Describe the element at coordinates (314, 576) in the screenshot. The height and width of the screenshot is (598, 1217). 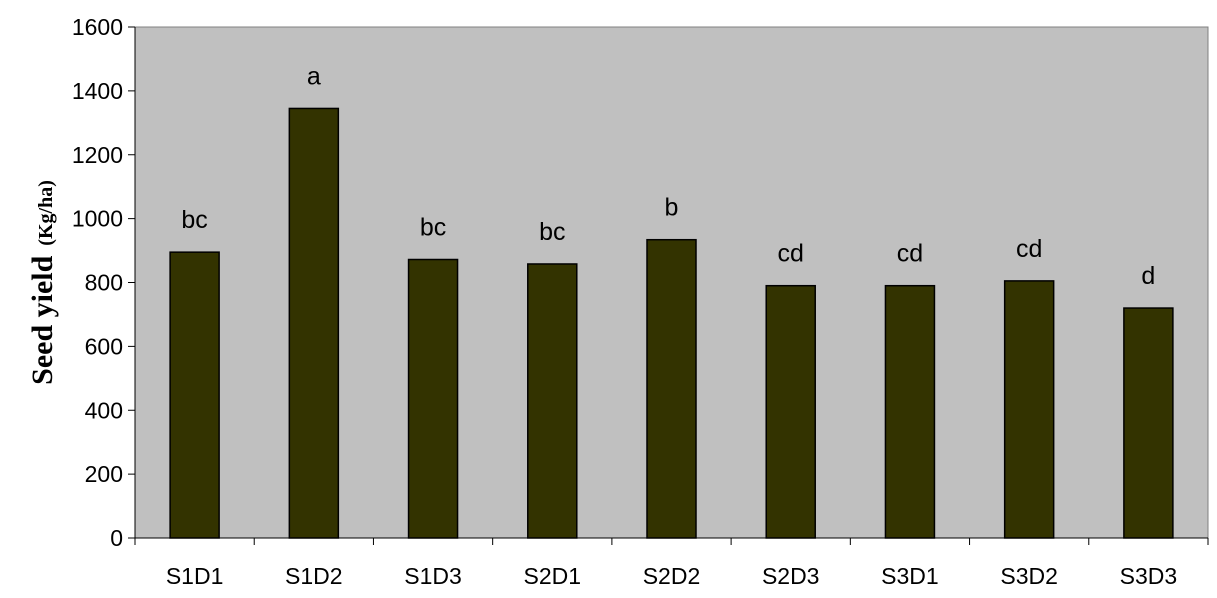
I see `x-tick-label: S1D2` at that location.